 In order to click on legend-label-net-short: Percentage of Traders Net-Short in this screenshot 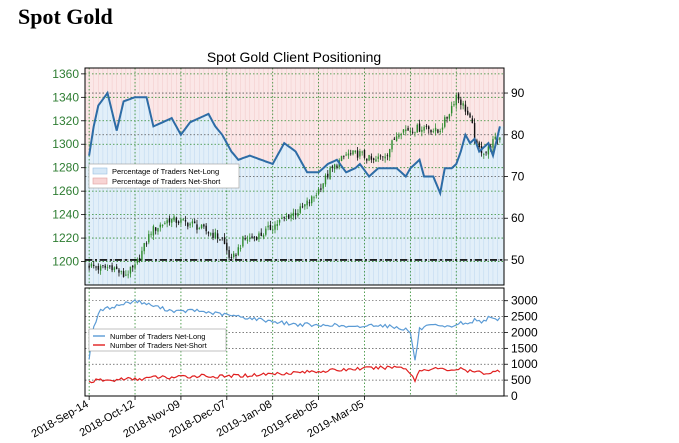, I will do `click(166, 181)`.